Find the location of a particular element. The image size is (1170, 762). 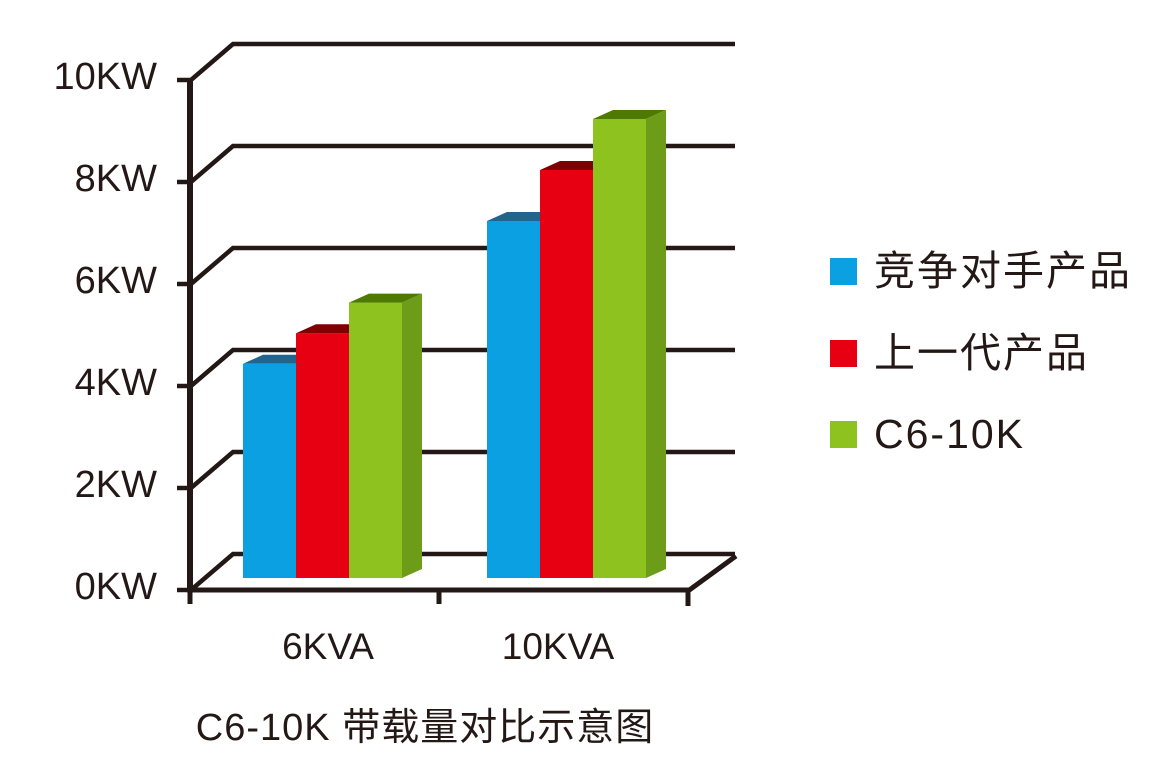

bar-group-6kva is located at coordinates (332, 435).